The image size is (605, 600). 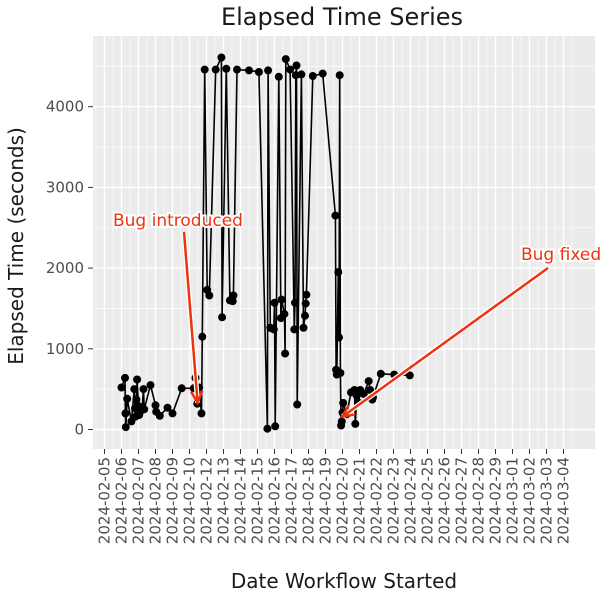 What do you see at coordinates (411, 500) in the screenshot?
I see `x-tick-label: 2024-02-24` at bounding box center [411, 500].